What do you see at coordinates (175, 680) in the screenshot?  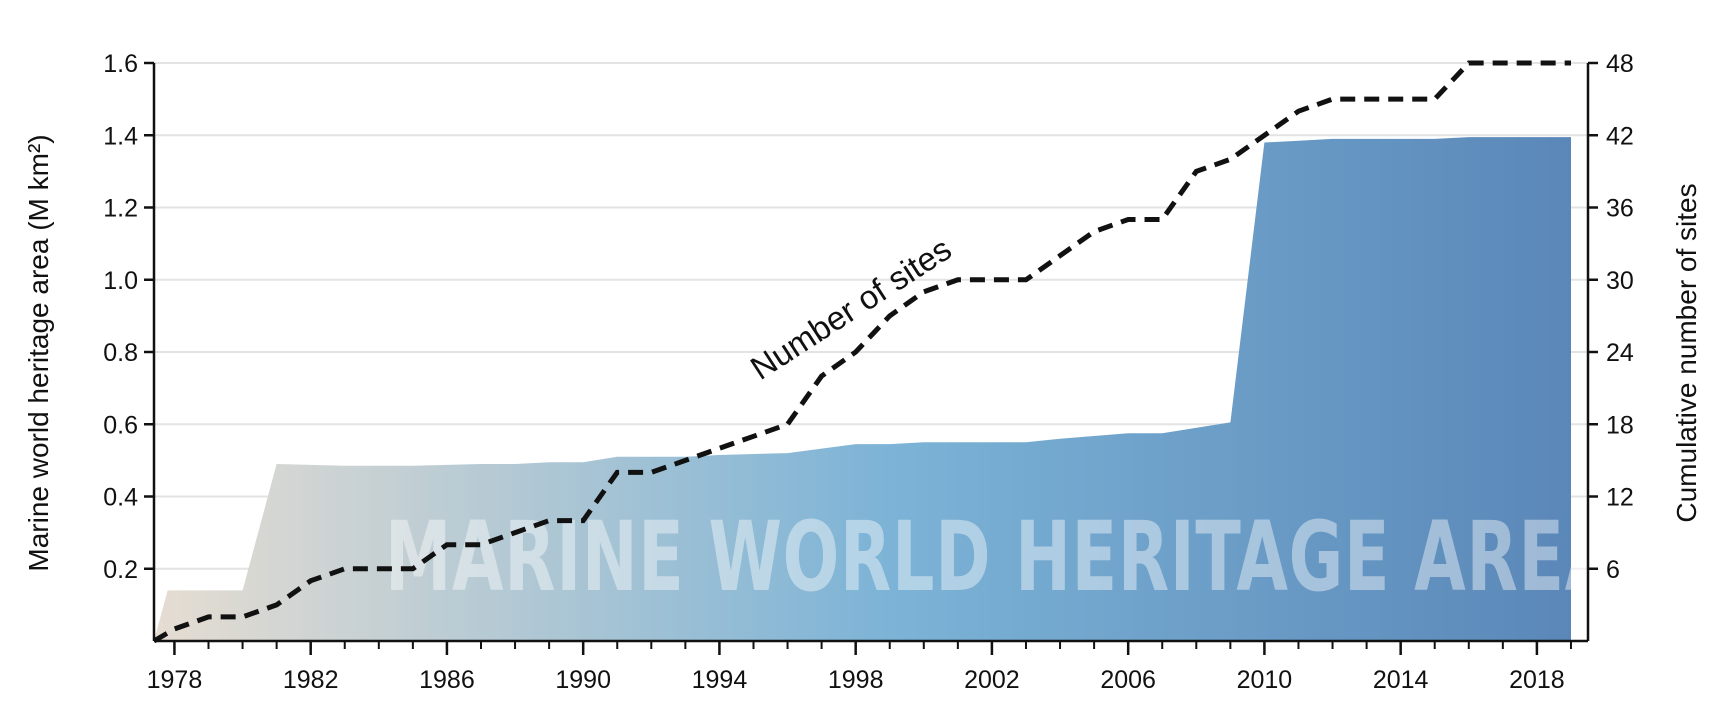 I see `x-tick-label: 1978` at bounding box center [175, 680].